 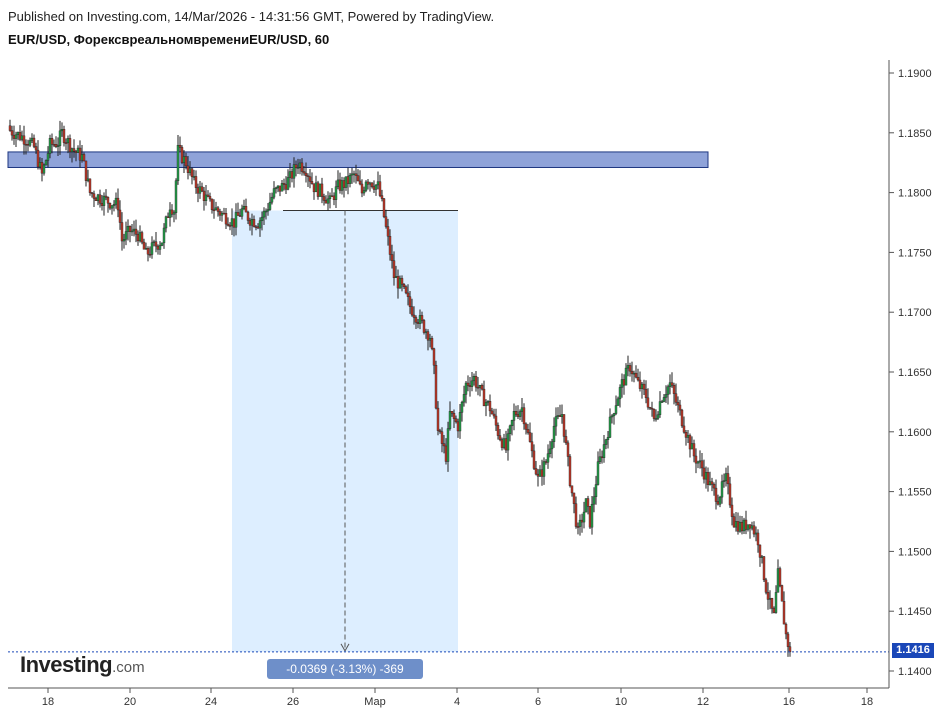 What do you see at coordinates (345, 431) in the screenshot?
I see `measure-range` at bounding box center [345, 431].